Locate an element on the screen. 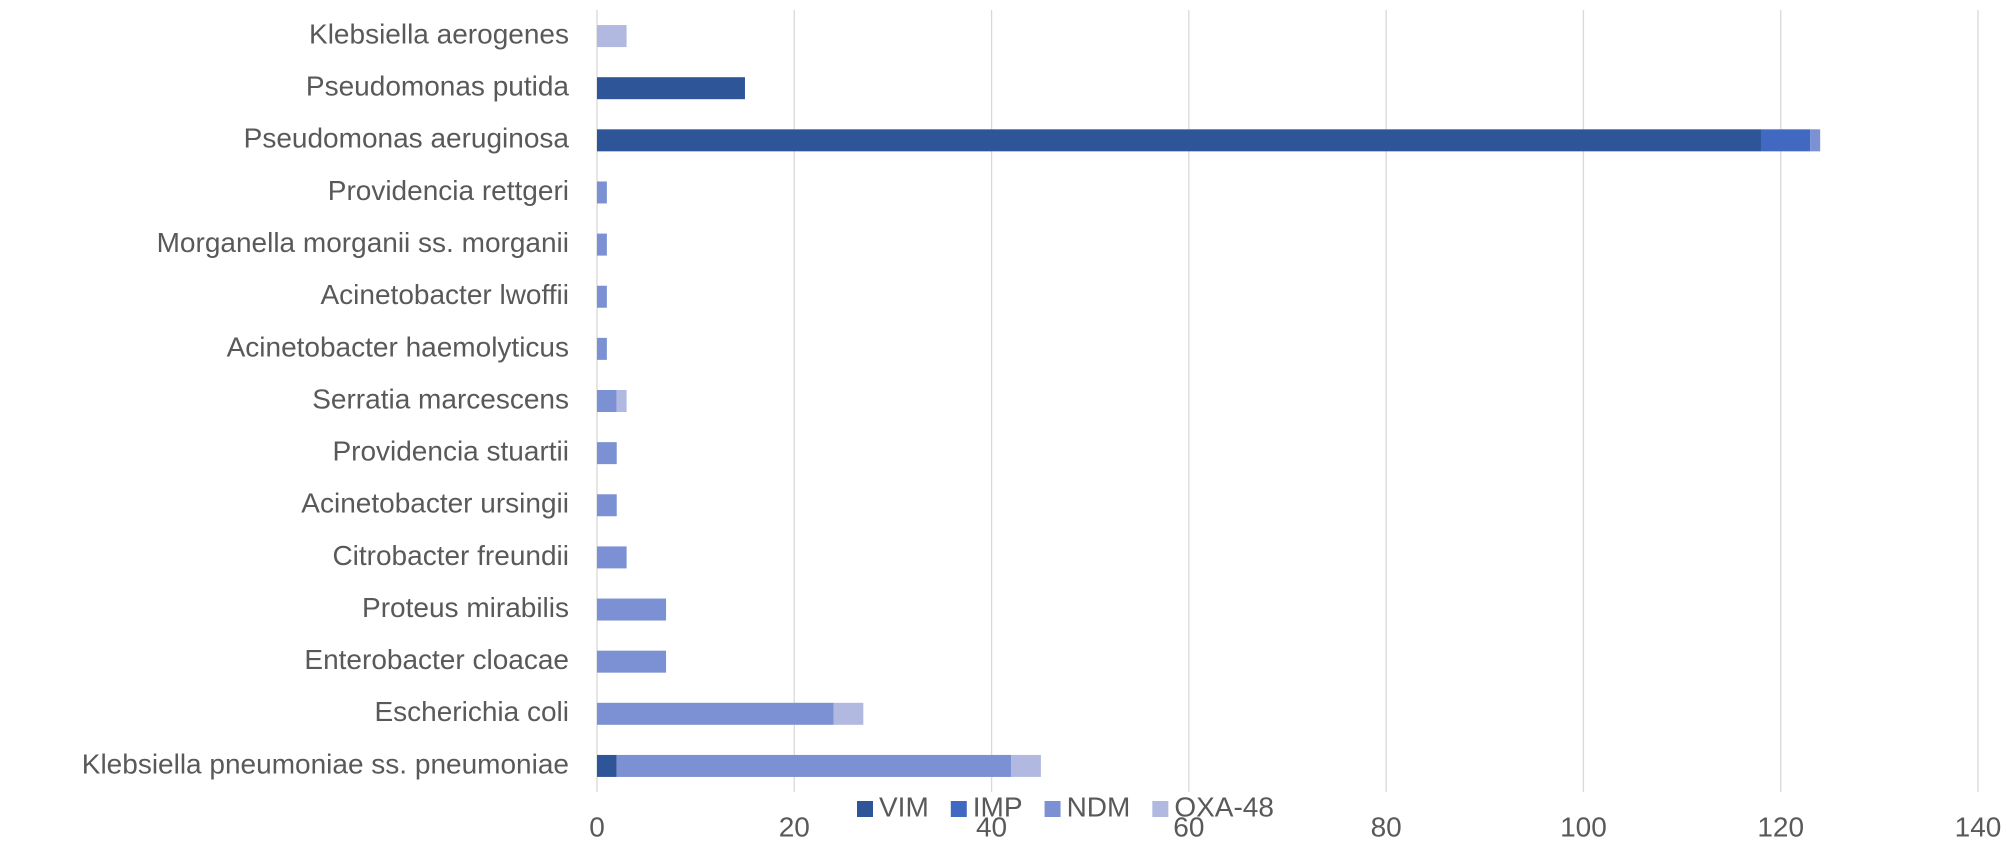  x-tick-label: 20 is located at coordinates (794, 826).